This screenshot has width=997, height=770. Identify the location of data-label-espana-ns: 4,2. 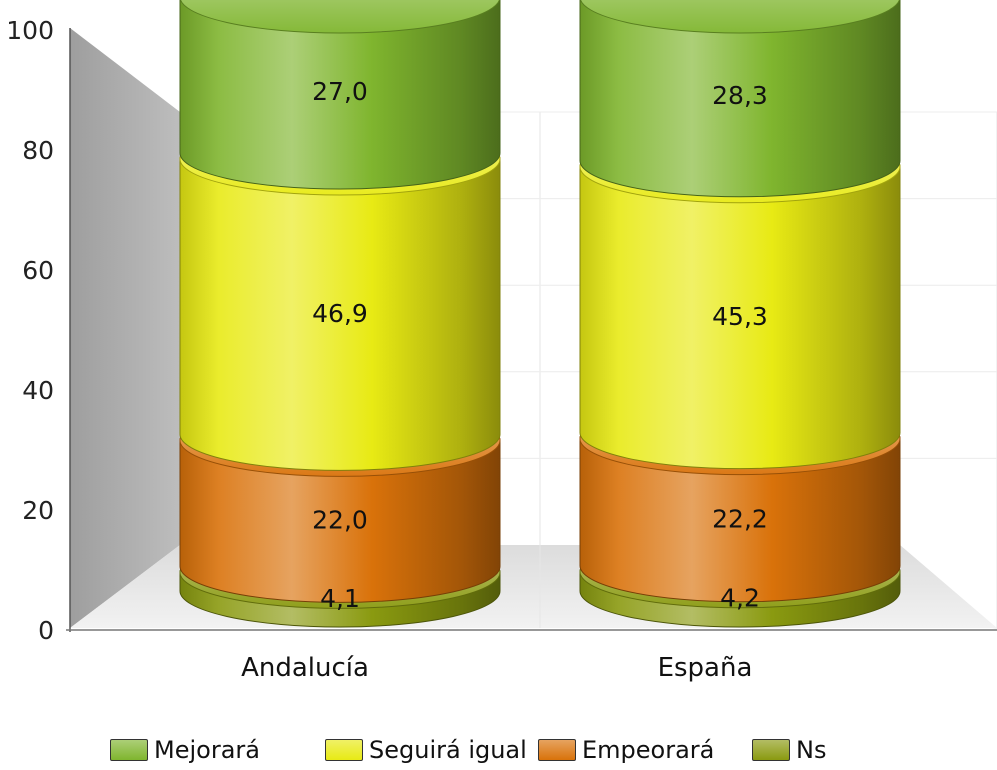
(740, 598).